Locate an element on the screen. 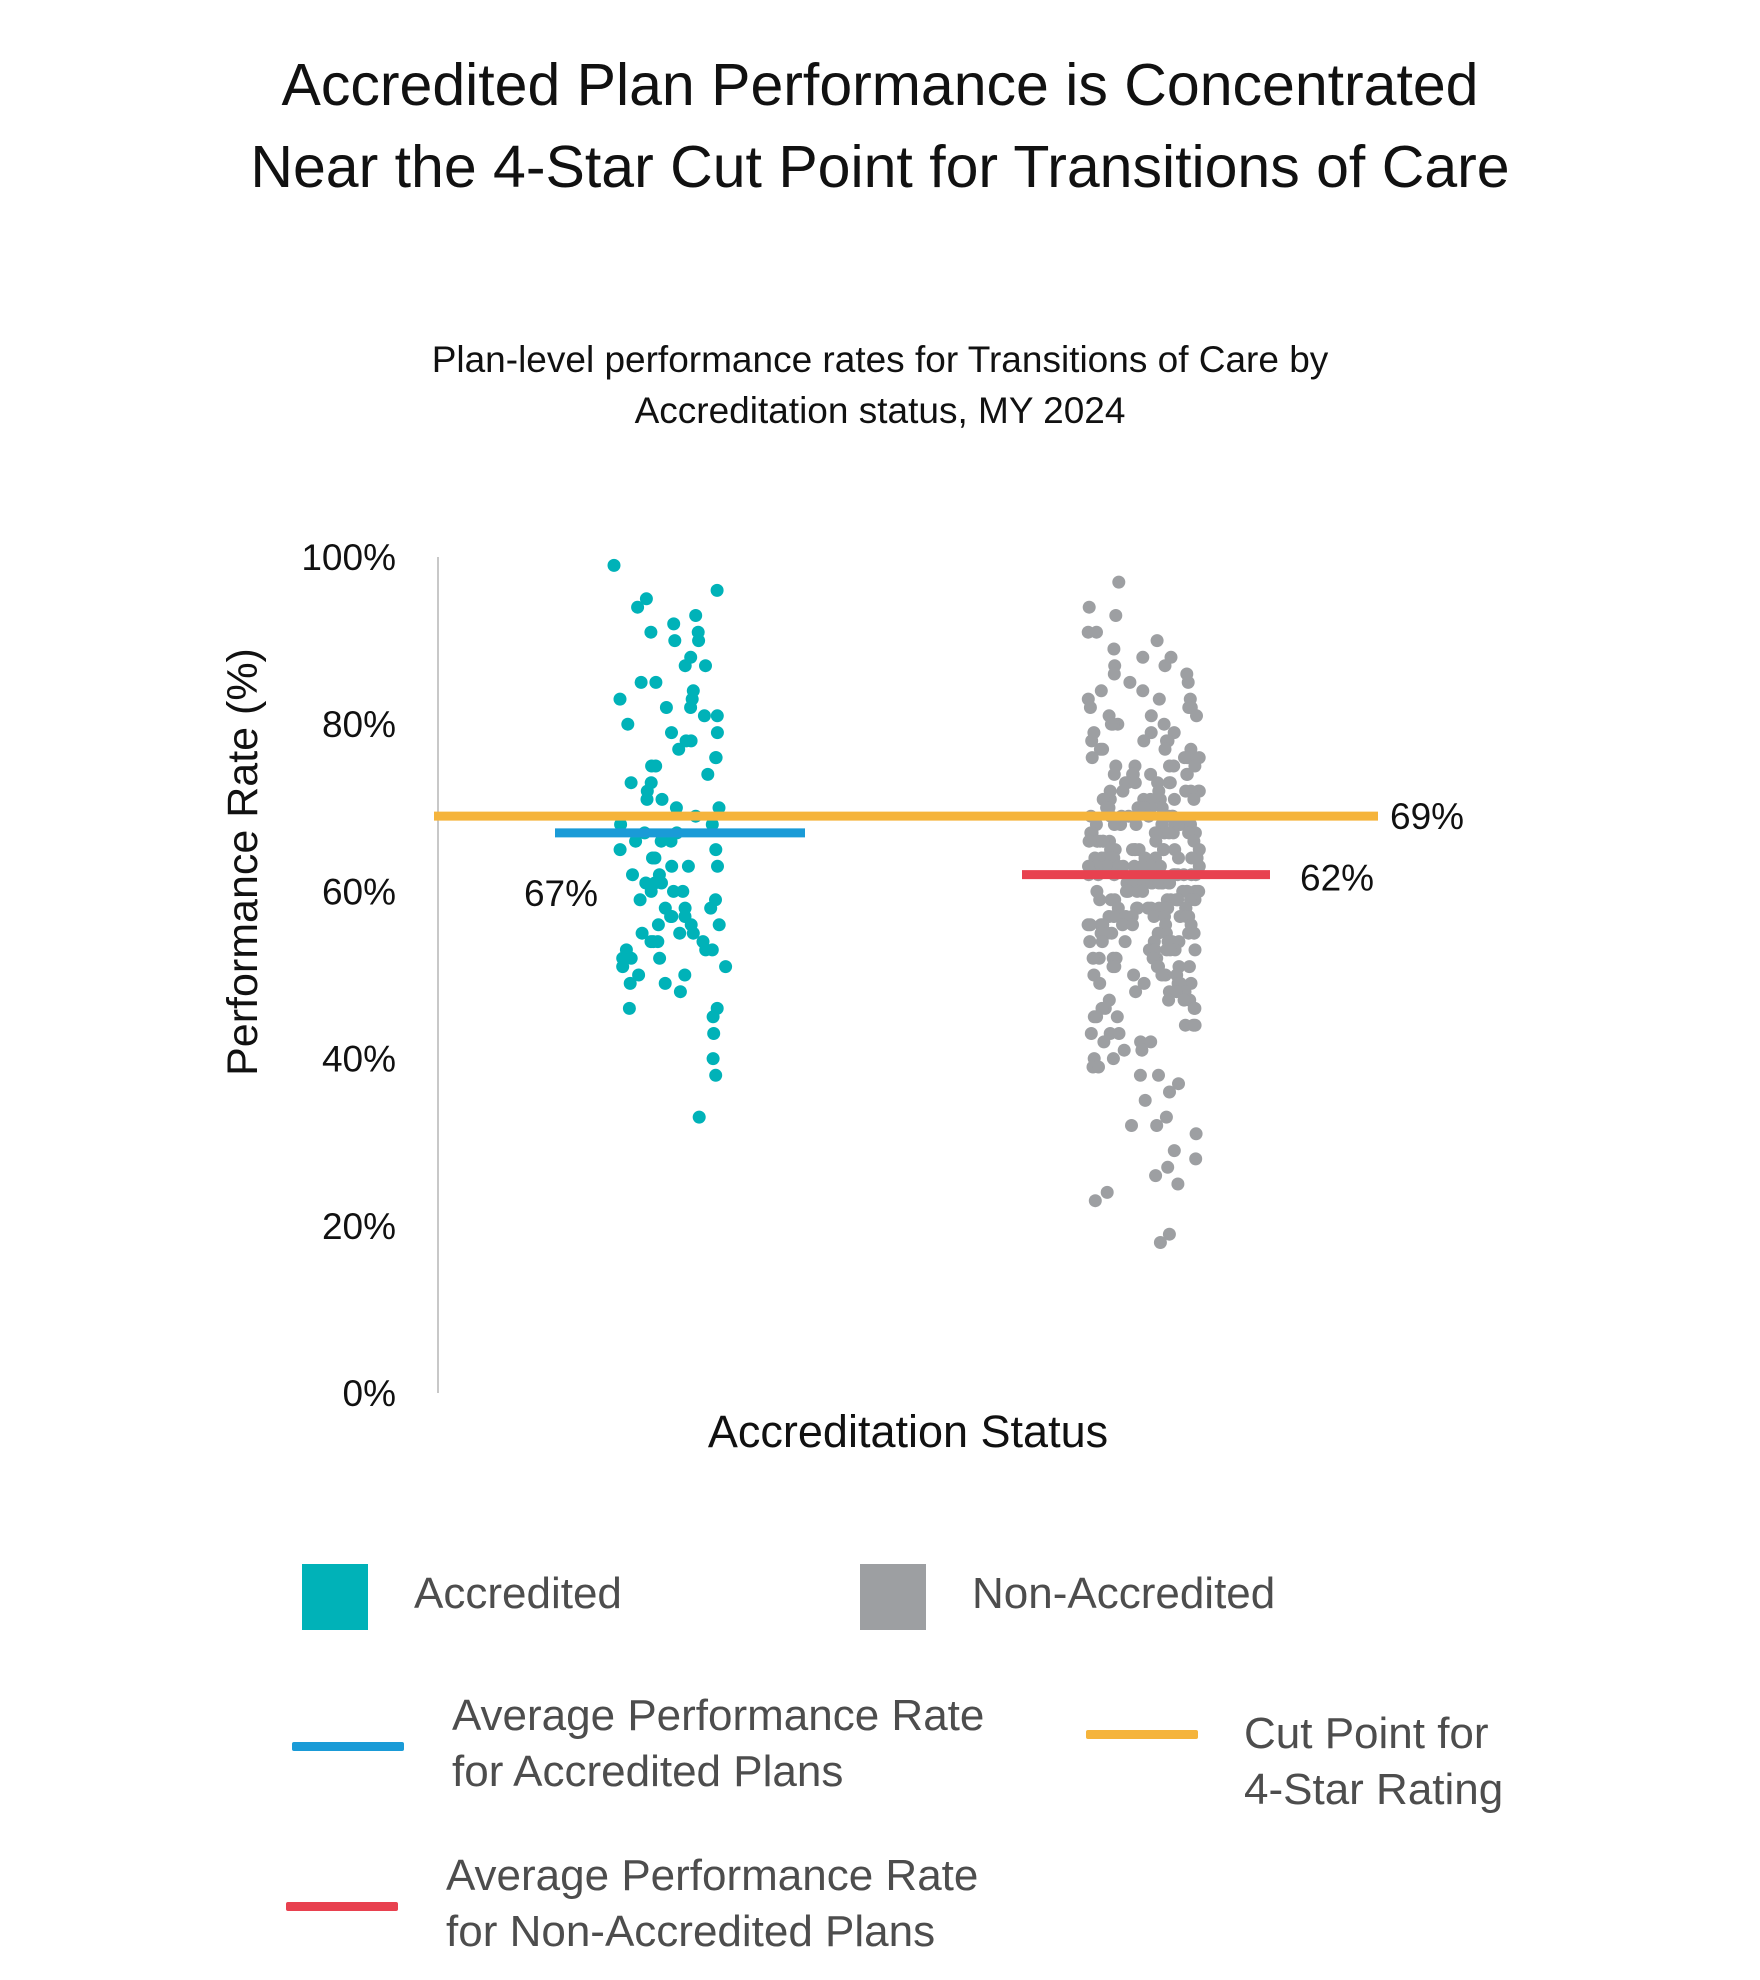  legend-label-accredited: Accredited is located at coordinates (518, 1593).